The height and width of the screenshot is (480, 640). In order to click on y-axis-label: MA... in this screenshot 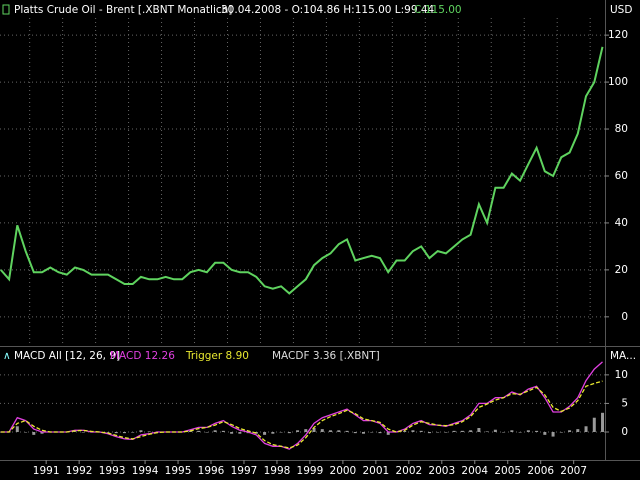, I will do `click(623, 356)`.